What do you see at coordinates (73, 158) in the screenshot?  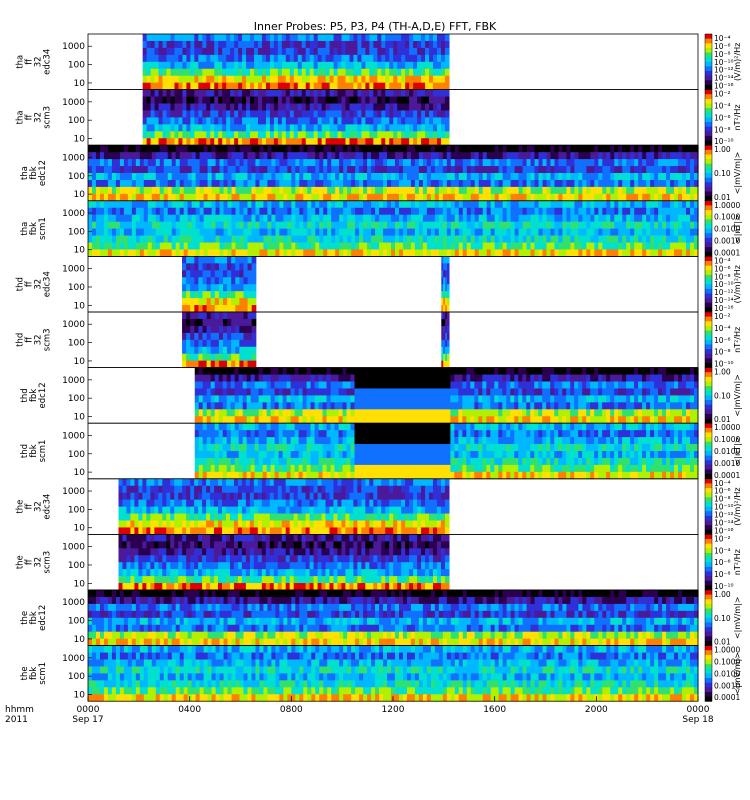 I see `panel-tha-fbk-edc12-ytick-label: 1000` at bounding box center [73, 158].